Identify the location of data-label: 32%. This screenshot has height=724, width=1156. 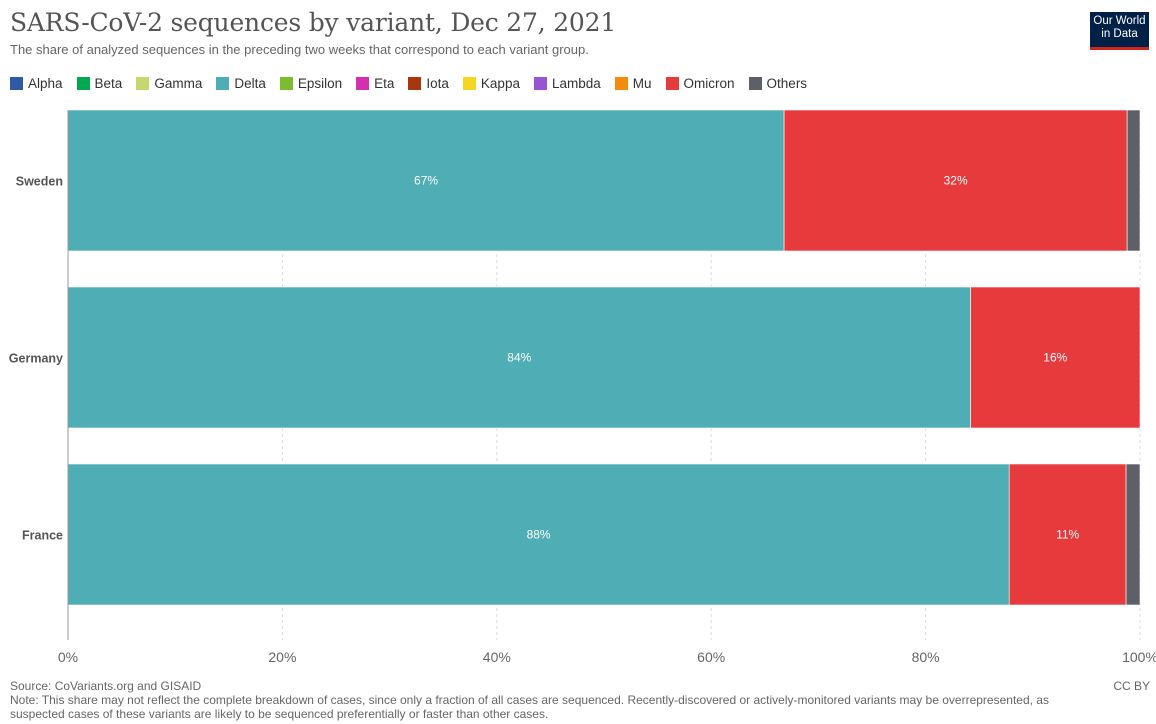
(956, 181).